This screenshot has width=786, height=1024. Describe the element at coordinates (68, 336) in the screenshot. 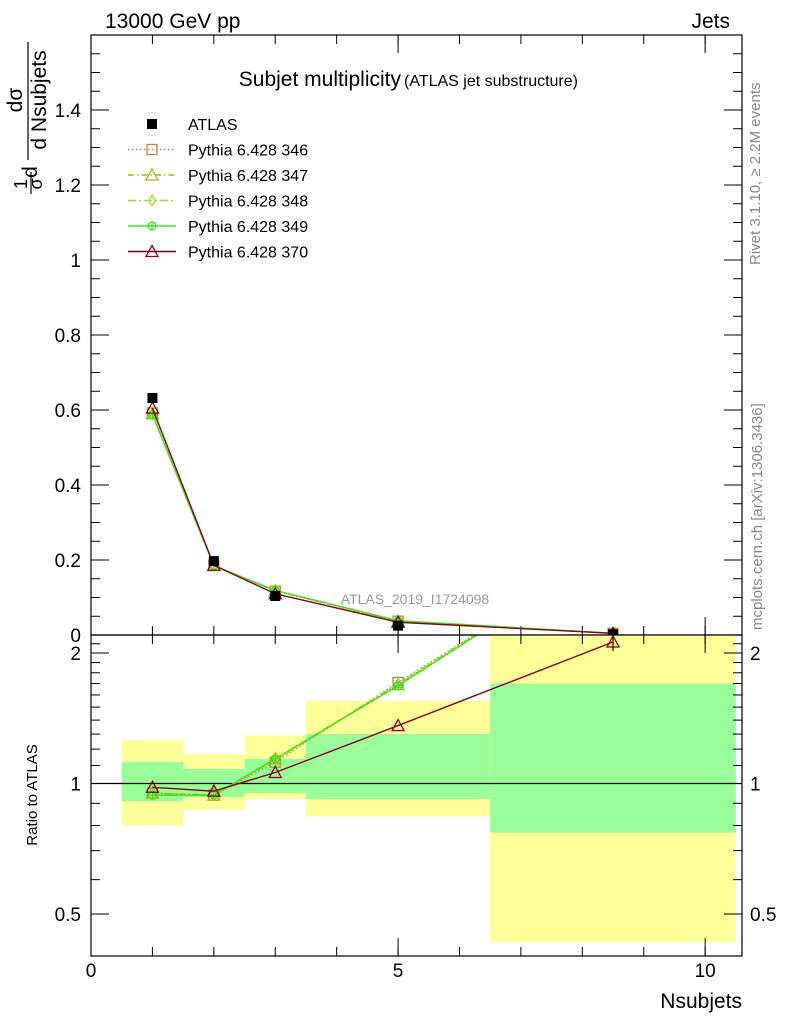

I see `main-ytick-label: 0.8` at that location.